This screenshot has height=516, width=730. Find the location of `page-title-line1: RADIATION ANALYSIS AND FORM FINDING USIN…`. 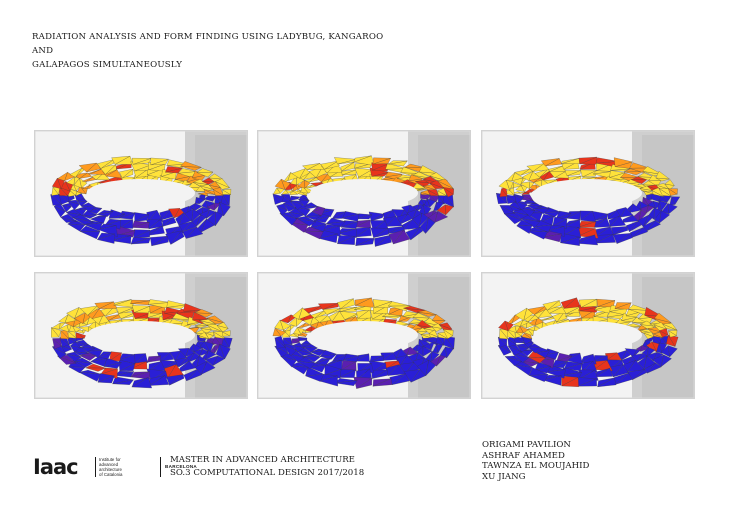

page-title-line1: RADIATION ANALYSIS AND FORM FINDING USIN… is located at coordinates (208, 44).